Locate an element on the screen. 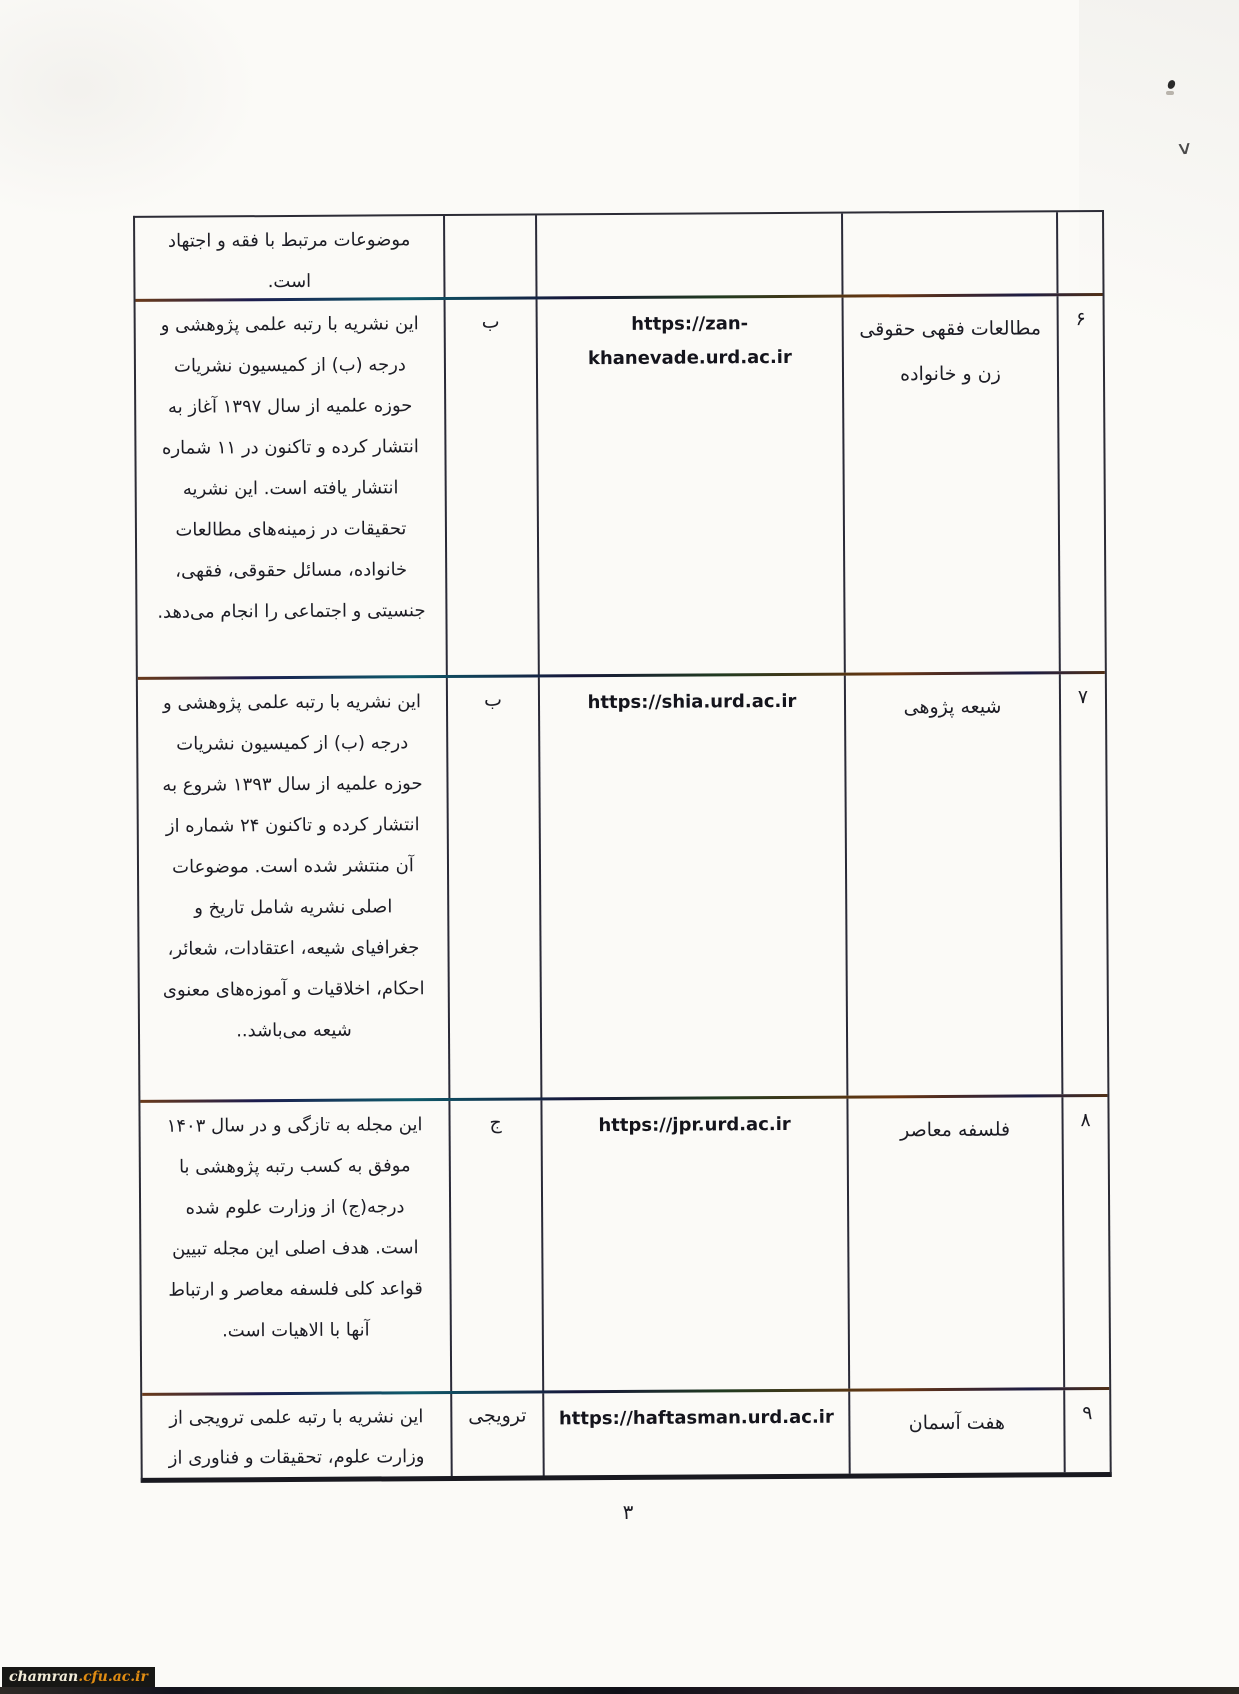 The height and width of the screenshot is (1694, 1239). scan-edge-shadow is located at coordinates (619, 1690).